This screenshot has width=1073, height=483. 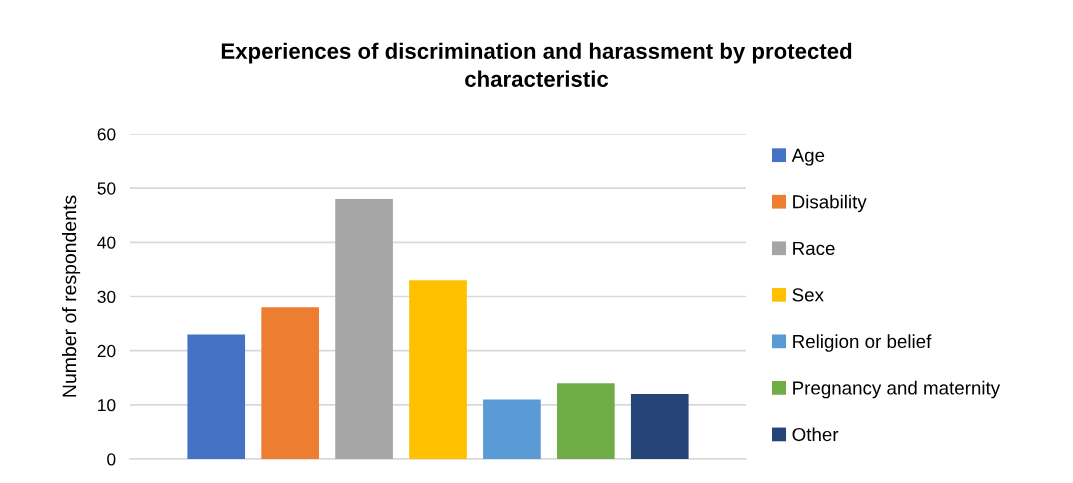 What do you see at coordinates (106, 242) in the screenshot?
I see `y-tick-label: 40` at bounding box center [106, 242].